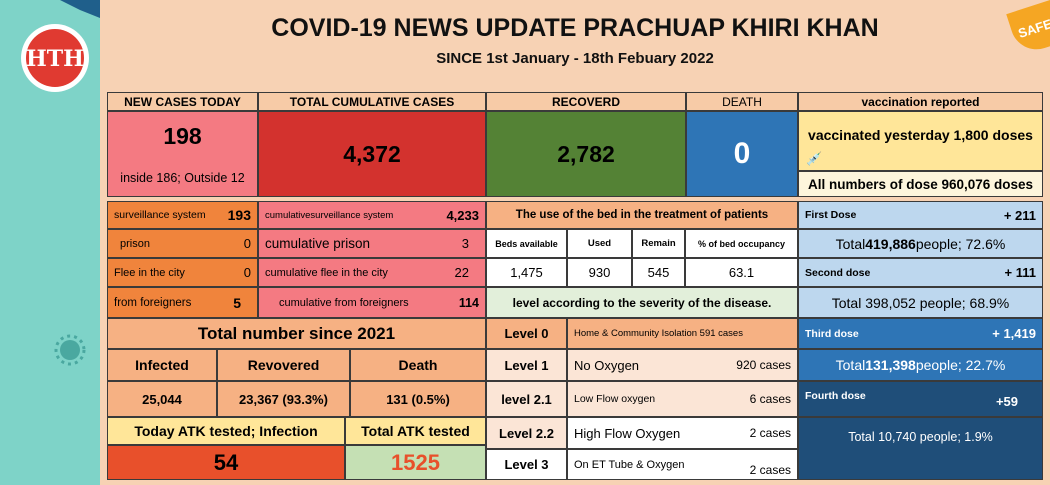  What do you see at coordinates (920, 101) in the screenshot?
I see `header-vaccination: vaccination reported` at bounding box center [920, 101].